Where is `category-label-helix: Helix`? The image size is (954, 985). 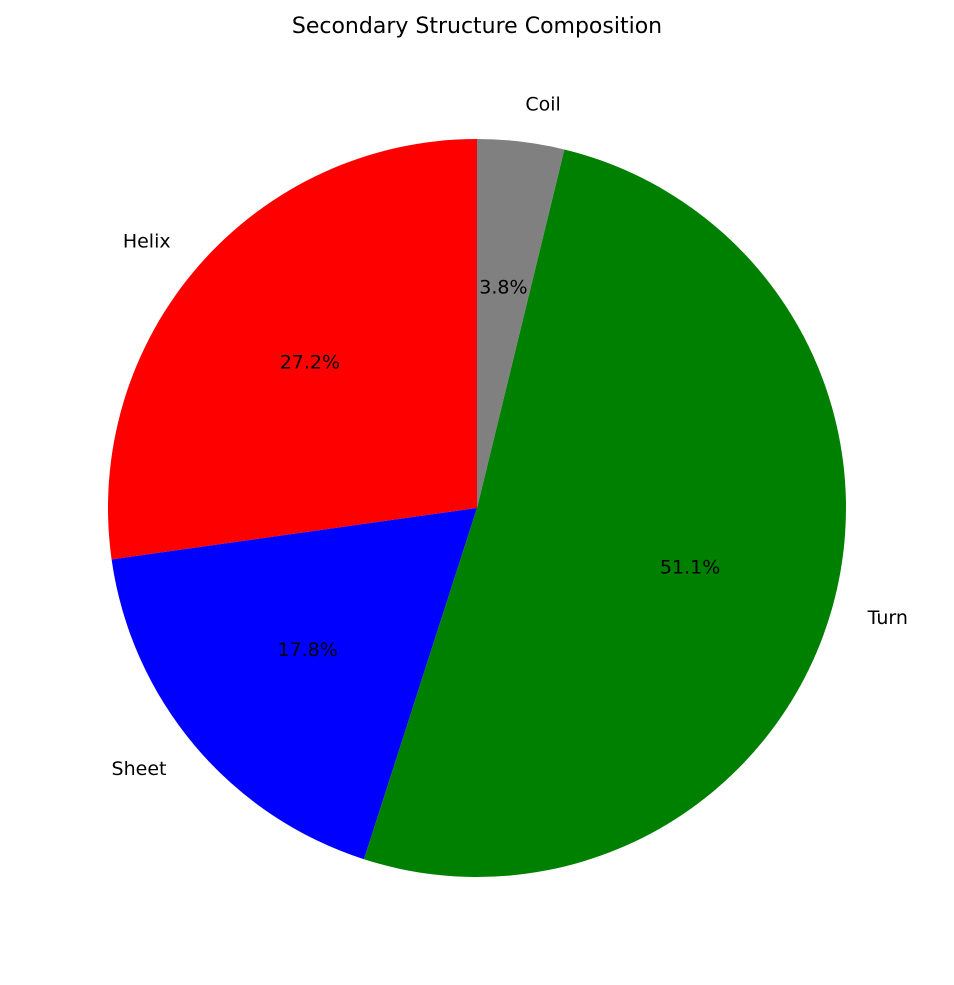 category-label-helix: Helix is located at coordinates (147, 241).